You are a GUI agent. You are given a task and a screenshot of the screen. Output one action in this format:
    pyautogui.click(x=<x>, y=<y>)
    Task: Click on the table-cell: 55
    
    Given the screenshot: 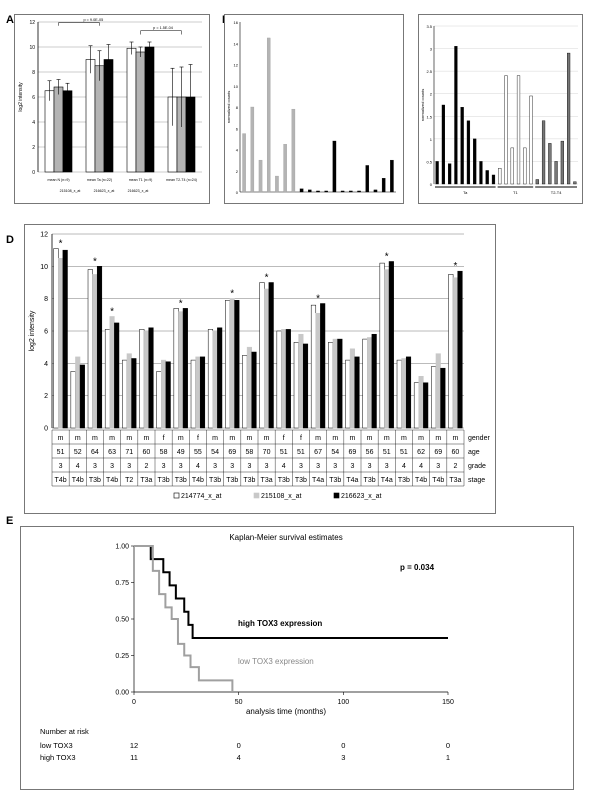 What is the action you would take?
    pyautogui.click(x=198, y=452)
    